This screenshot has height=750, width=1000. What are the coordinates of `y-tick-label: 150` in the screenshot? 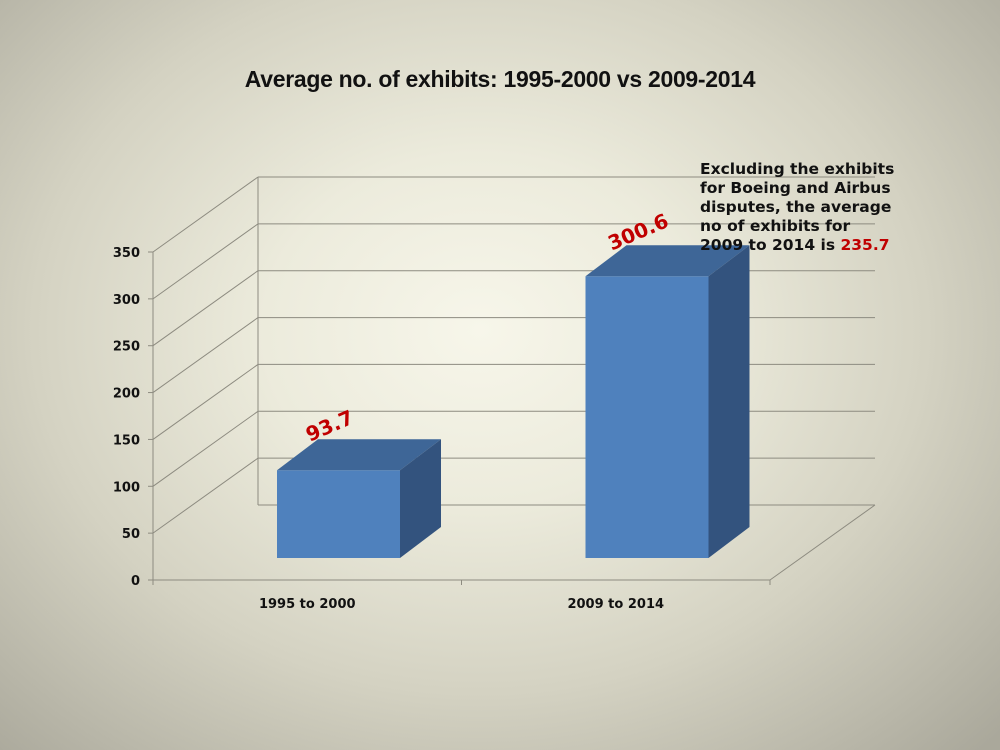 It's located at (126, 440).